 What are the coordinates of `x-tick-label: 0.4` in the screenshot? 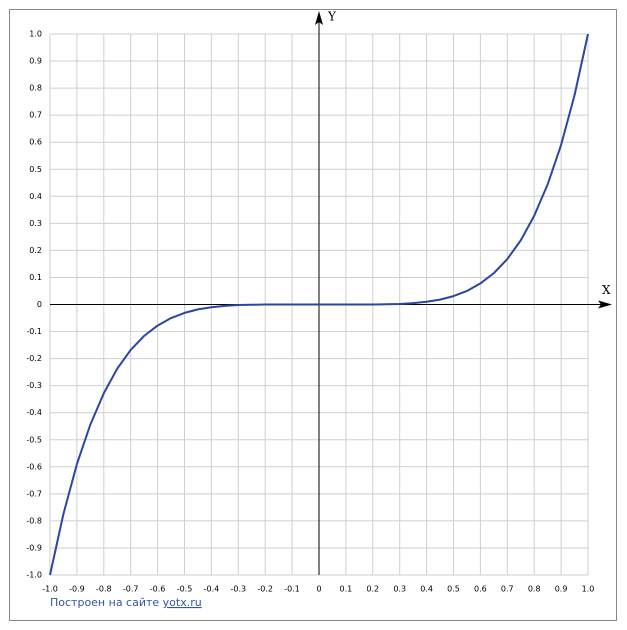 It's located at (426, 589).